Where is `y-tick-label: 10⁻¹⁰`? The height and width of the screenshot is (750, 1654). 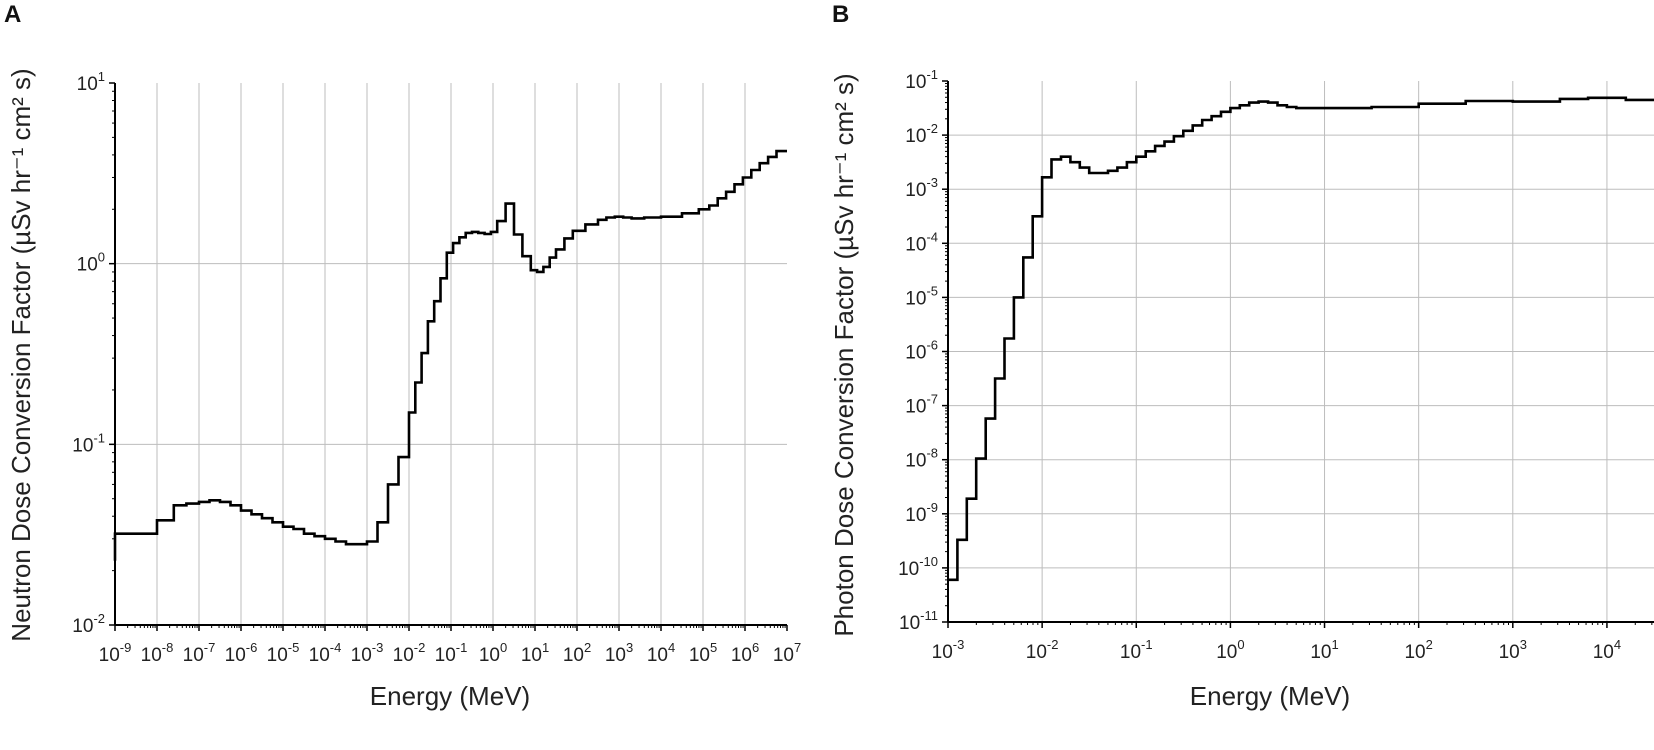
y-tick-label: 10⁻¹⁰ is located at coordinates (918, 567).